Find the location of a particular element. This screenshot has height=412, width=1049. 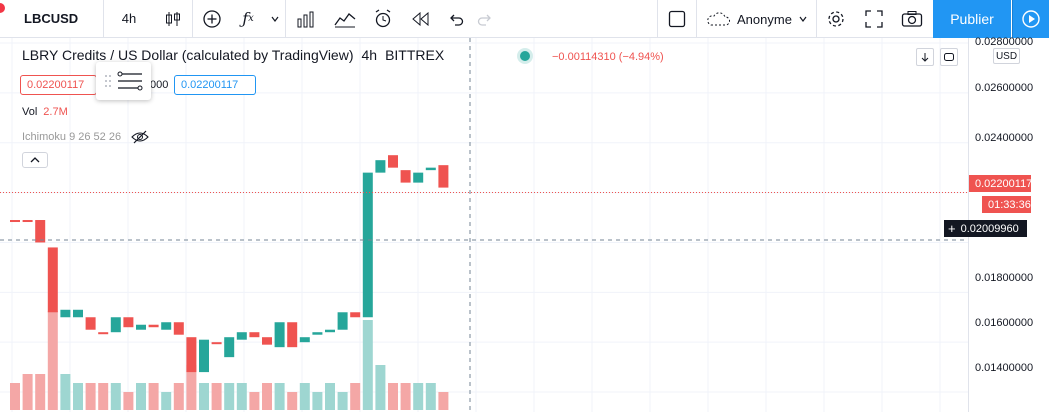

crosshair-price-tag: + 0.02009960 is located at coordinates (985, 228).